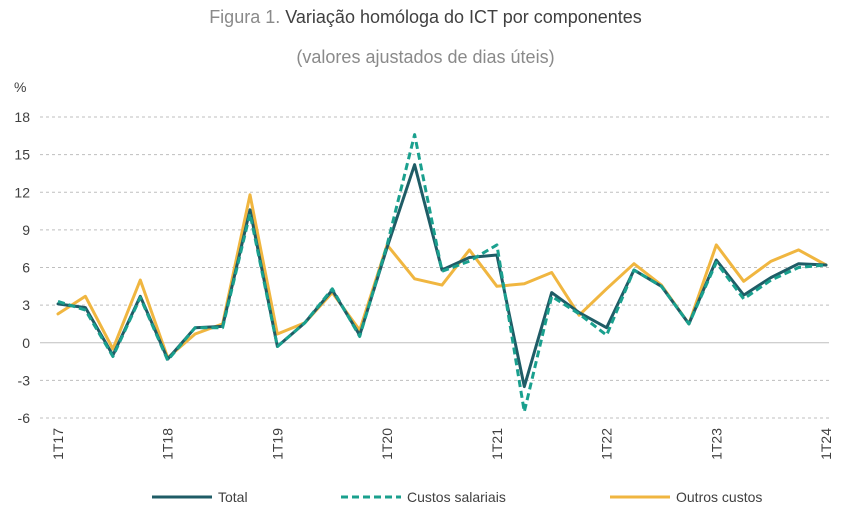  I want to click on y-tick-label: 12, so click(22, 192).